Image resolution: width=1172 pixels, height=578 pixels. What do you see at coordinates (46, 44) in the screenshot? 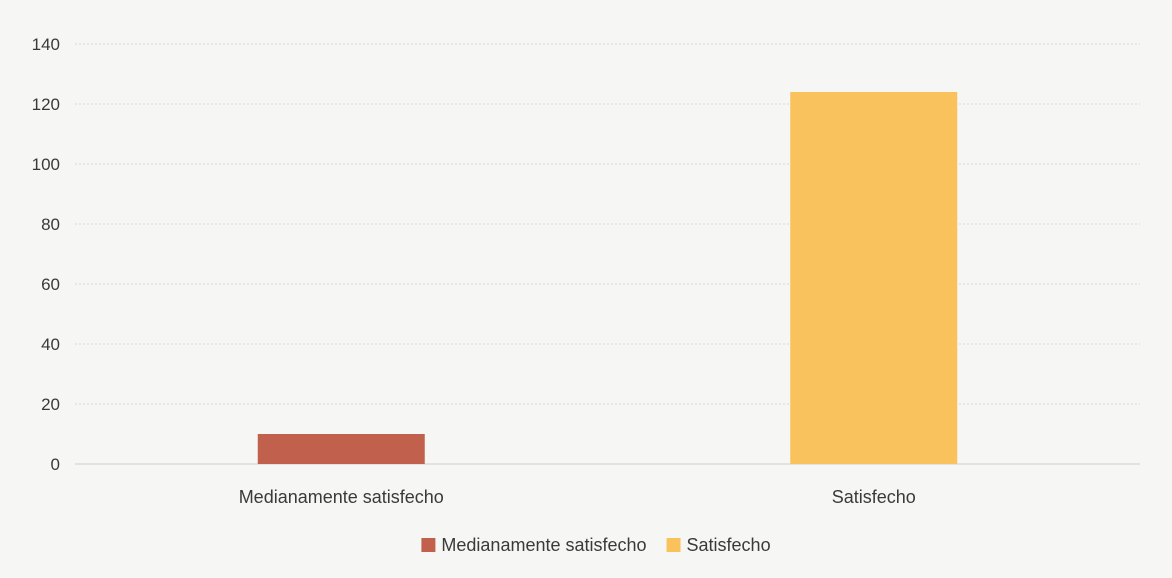
I see `y-tick-label: 140` at bounding box center [46, 44].